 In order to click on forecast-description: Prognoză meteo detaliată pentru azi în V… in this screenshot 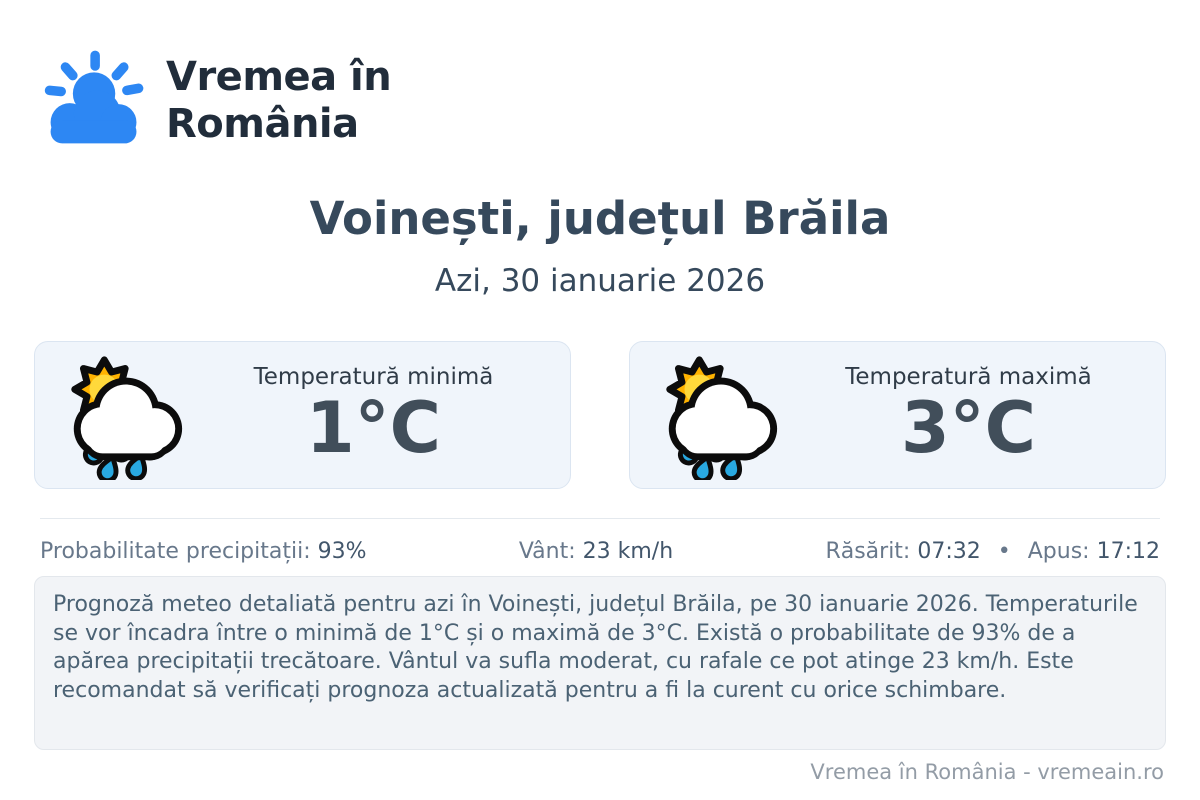, I will do `click(595, 647)`.